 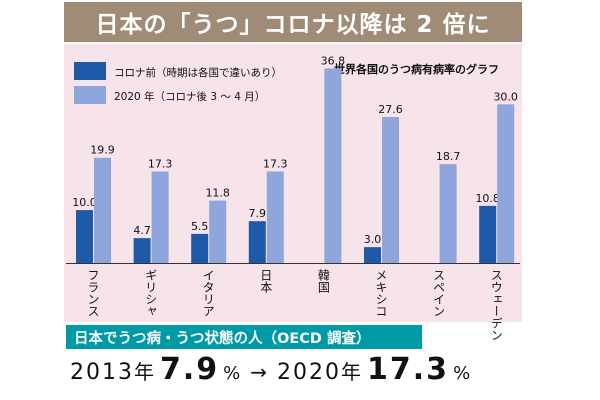 I want to click on data-label-2020-5: 27.6, so click(x=390, y=109).